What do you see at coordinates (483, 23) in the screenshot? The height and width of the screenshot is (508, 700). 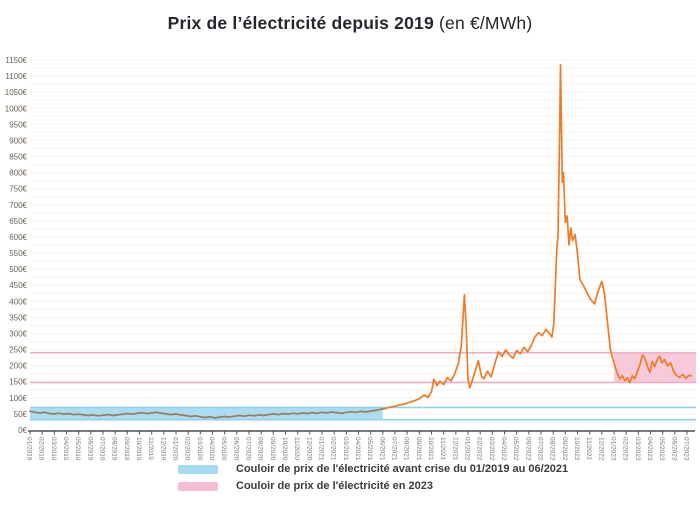 I see `chart-title-unit: (en €/MWh)` at bounding box center [483, 23].